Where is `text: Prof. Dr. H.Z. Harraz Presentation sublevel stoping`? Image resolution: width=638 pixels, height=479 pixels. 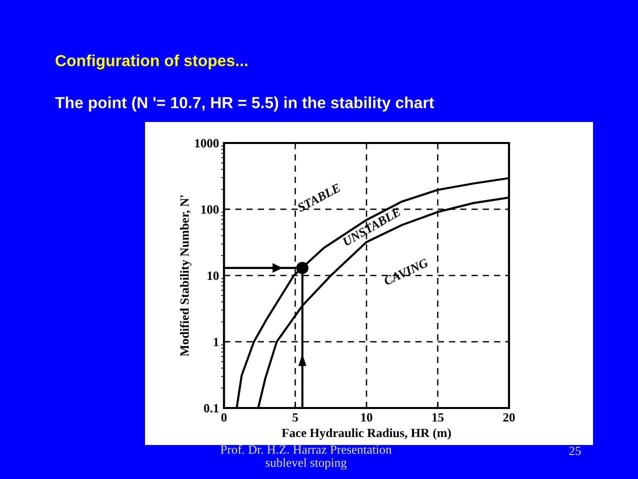 text: Prof. Dr. H.Z. Harraz Presentation sublevel stoping is located at coordinates (306, 457).